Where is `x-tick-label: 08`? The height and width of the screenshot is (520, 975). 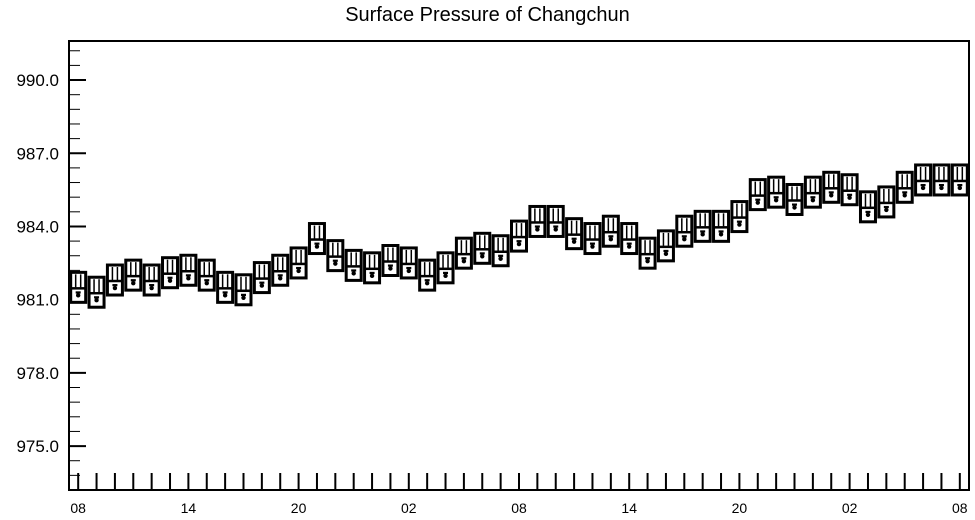 x-tick-label: 08 is located at coordinates (78, 508).